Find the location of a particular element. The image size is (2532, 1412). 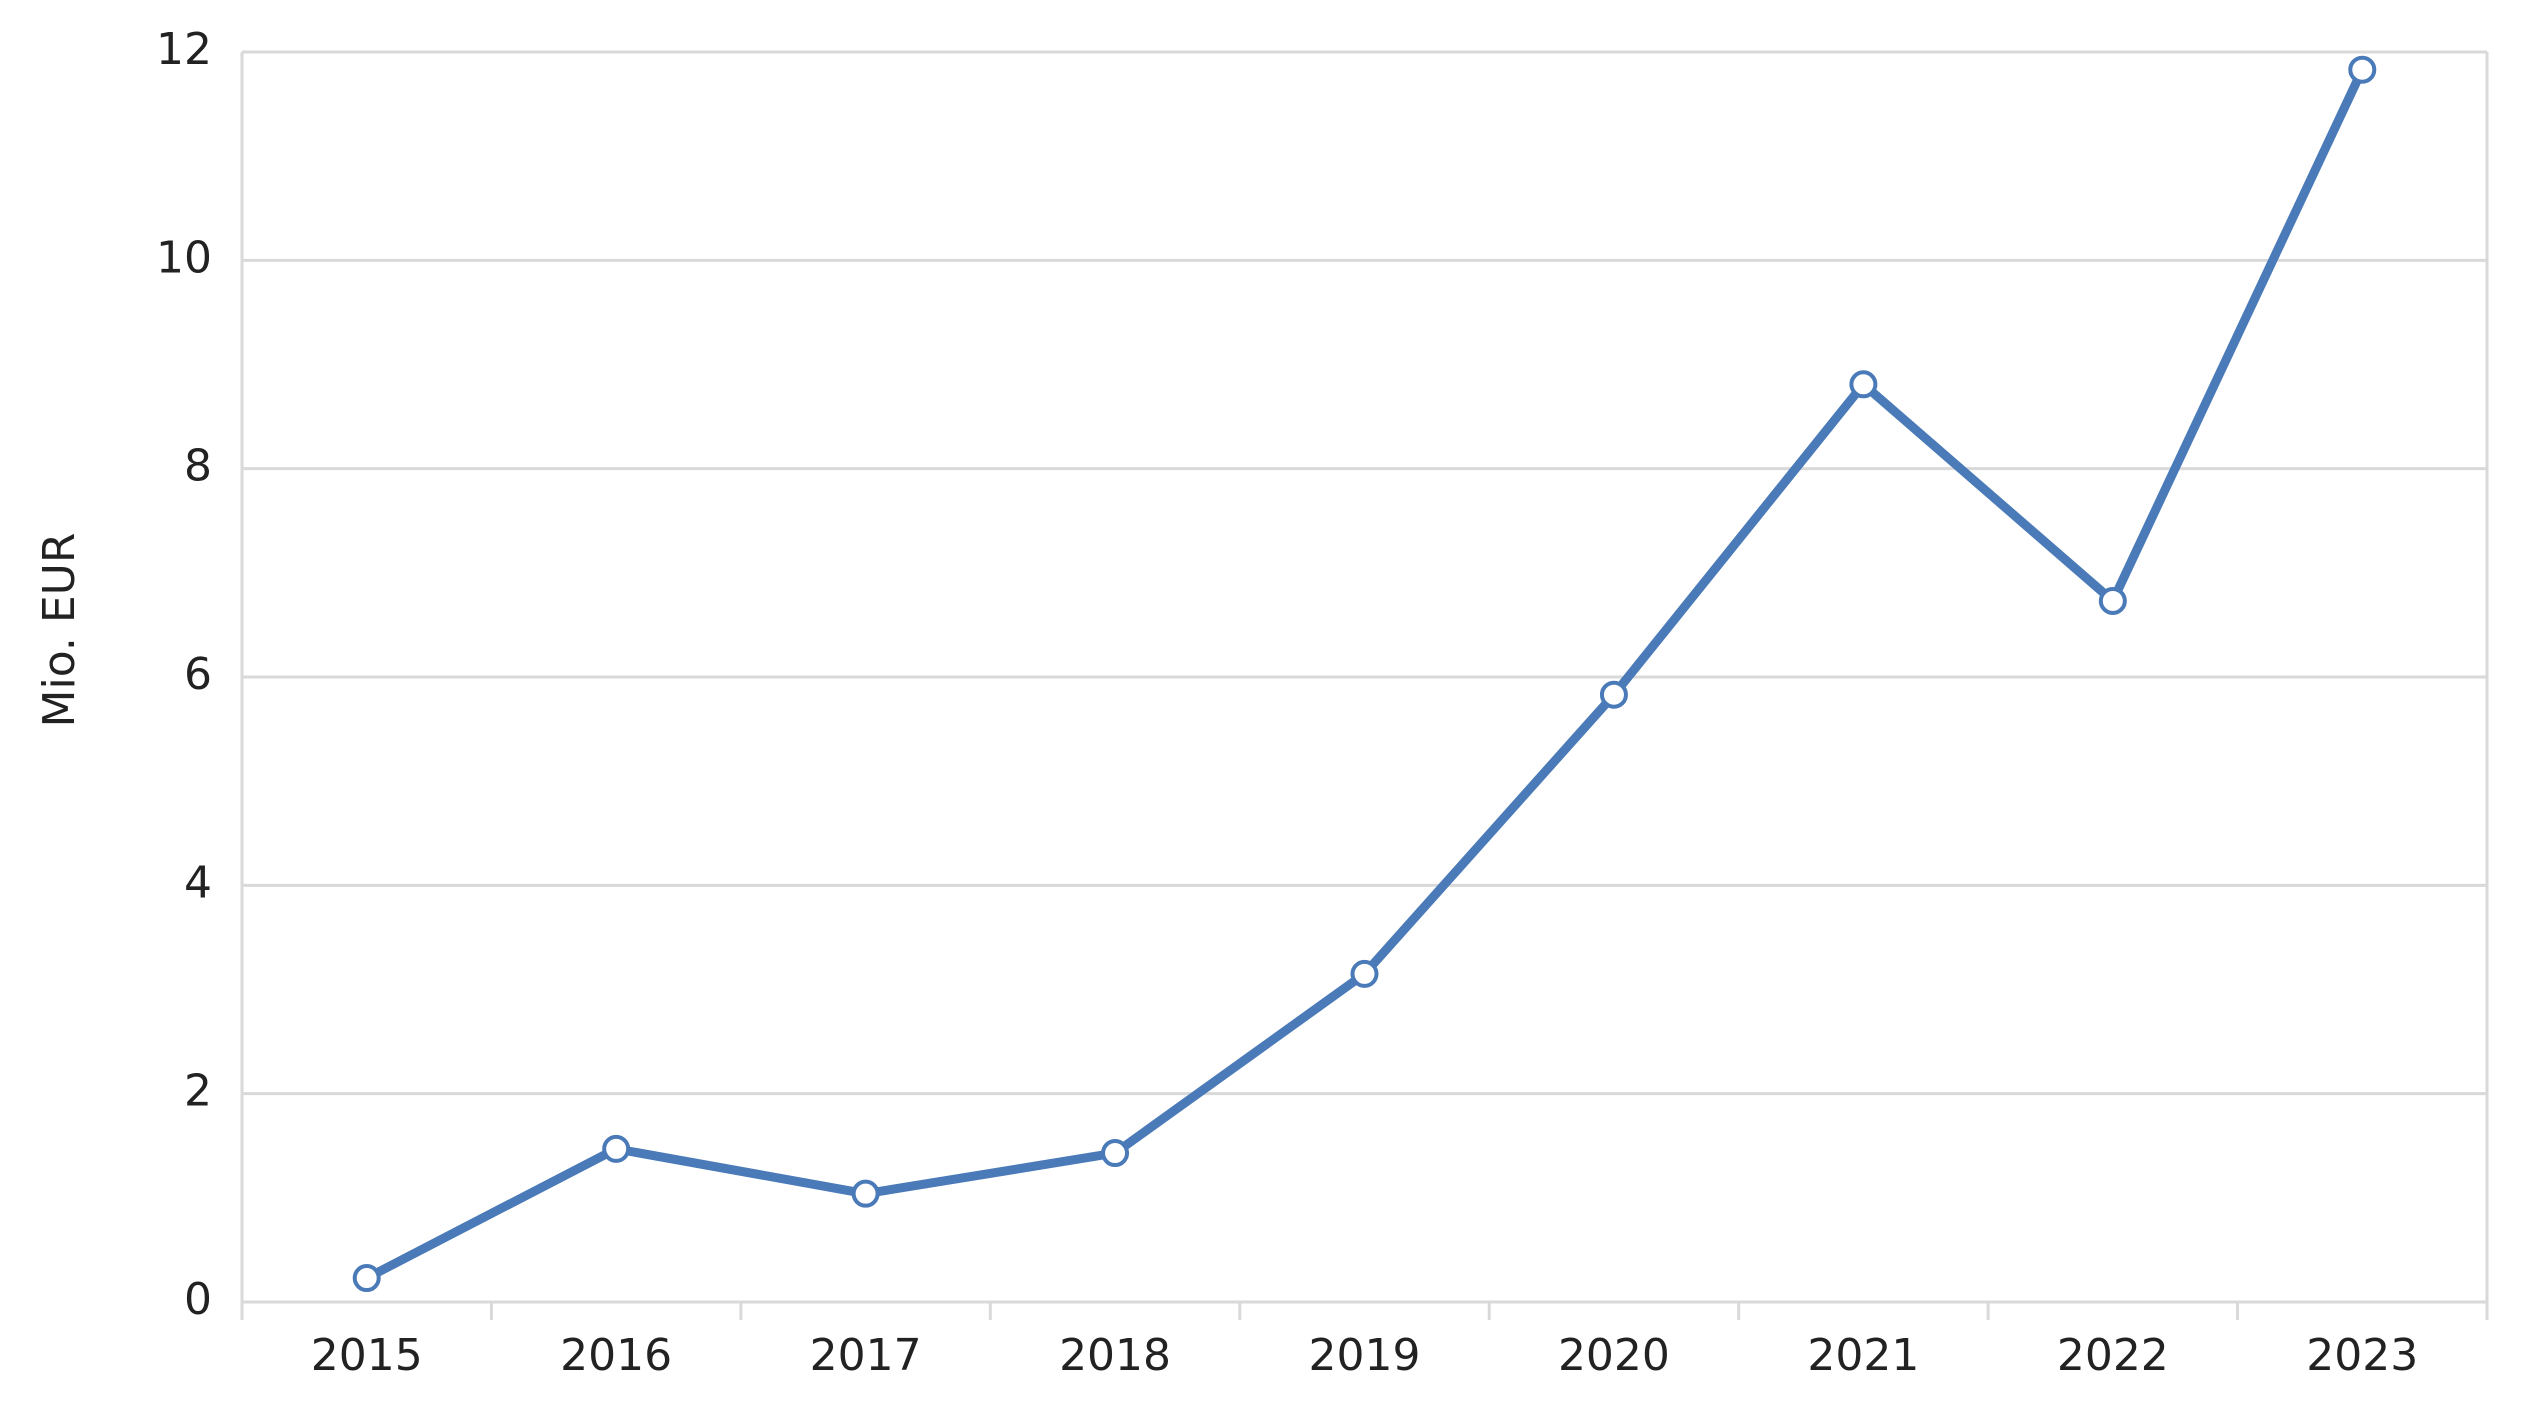

y-tick-label: 6 is located at coordinates (198, 674).